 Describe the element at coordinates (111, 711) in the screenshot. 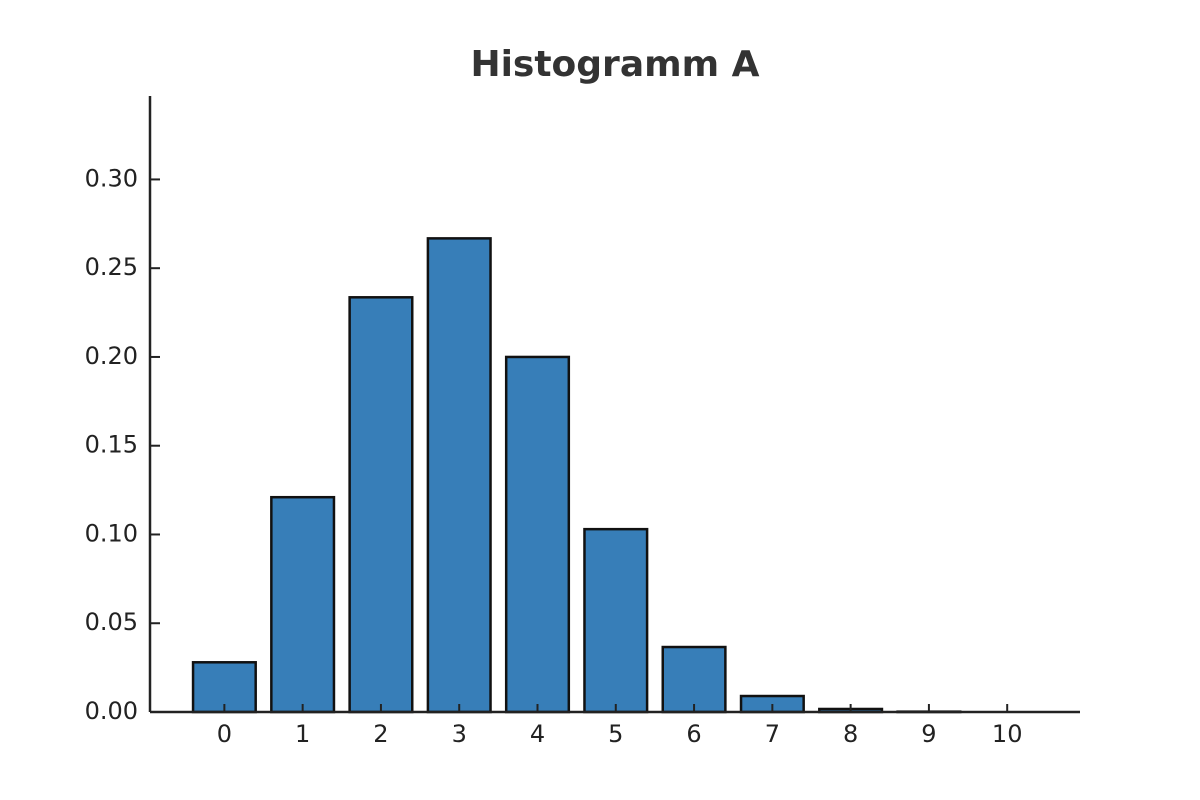

I see `y-tick-label: 0.00` at that location.